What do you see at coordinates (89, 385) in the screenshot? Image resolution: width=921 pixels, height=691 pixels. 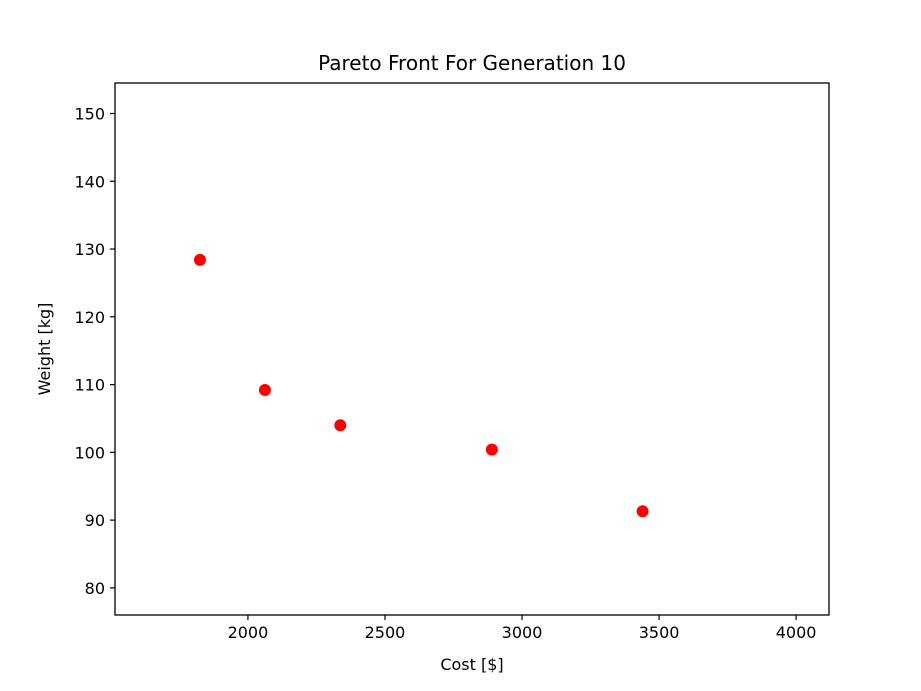 I see `y-tick-label: 110` at bounding box center [89, 385].